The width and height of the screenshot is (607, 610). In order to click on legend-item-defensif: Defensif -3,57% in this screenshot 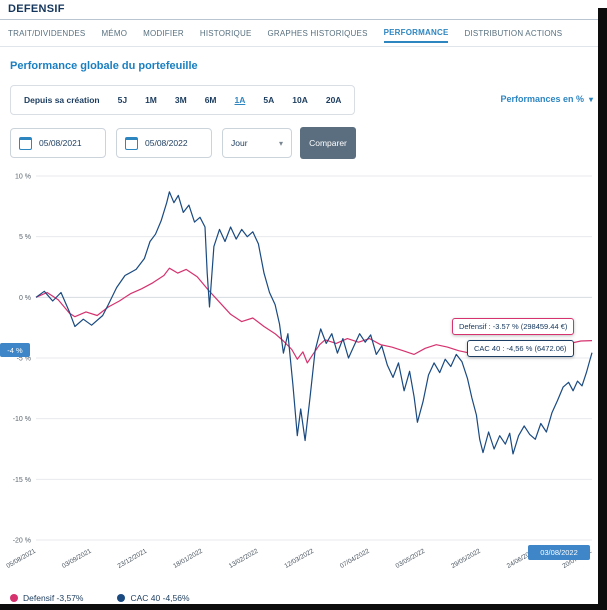, I will do `click(46, 598)`.